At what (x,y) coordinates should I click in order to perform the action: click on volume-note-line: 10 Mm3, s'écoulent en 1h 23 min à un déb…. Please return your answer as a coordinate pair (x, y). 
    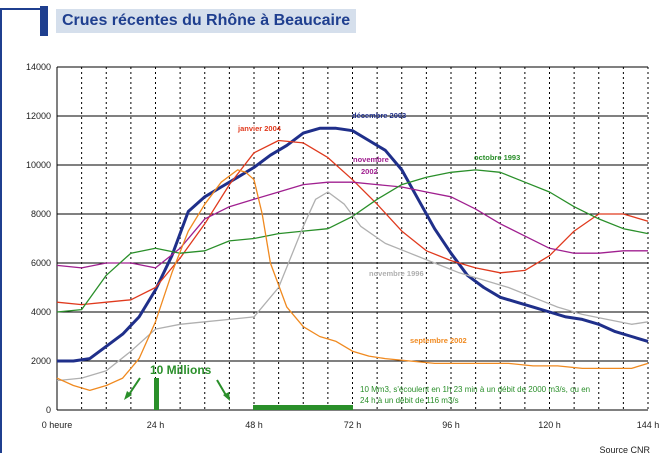
    Looking at the image, I should click on (475, 389).